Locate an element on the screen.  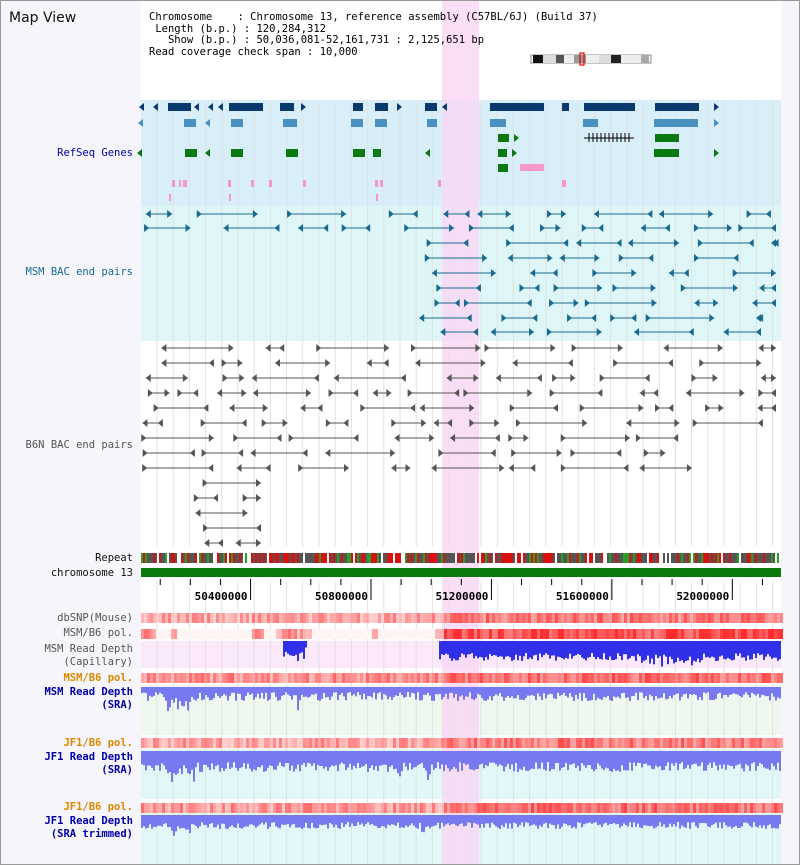
refseq-gene-pink is located at coordinates (564, 183).